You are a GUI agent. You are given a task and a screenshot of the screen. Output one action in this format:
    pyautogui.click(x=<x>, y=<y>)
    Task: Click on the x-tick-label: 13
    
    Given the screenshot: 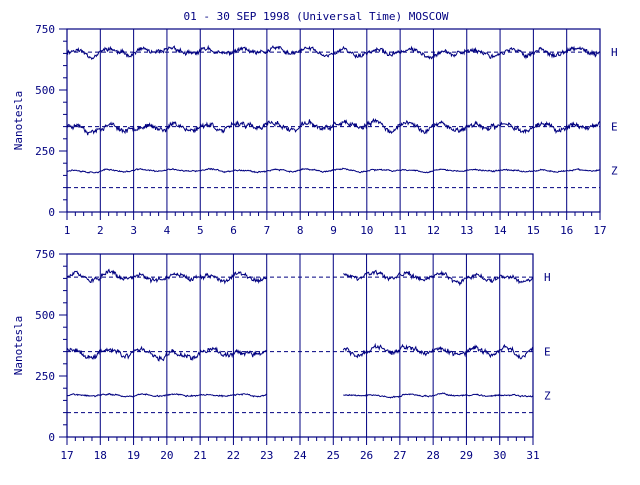 What is the action you would take?
    pyautogui.click(x=466, y=230)
    